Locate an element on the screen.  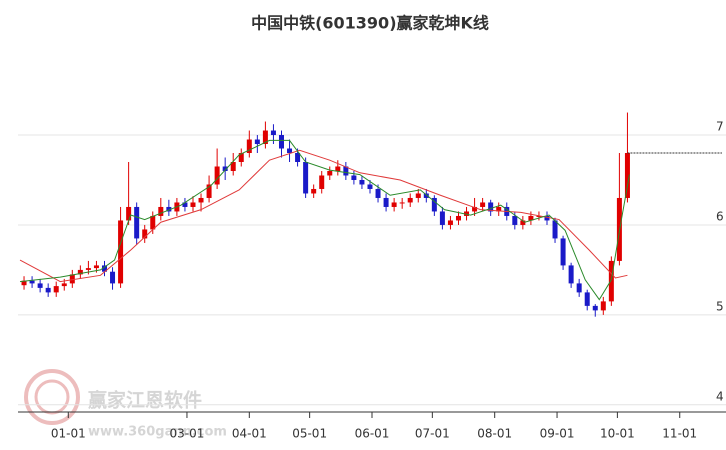
x-tick-label: 09-01 is located at coordinates (557, 434).